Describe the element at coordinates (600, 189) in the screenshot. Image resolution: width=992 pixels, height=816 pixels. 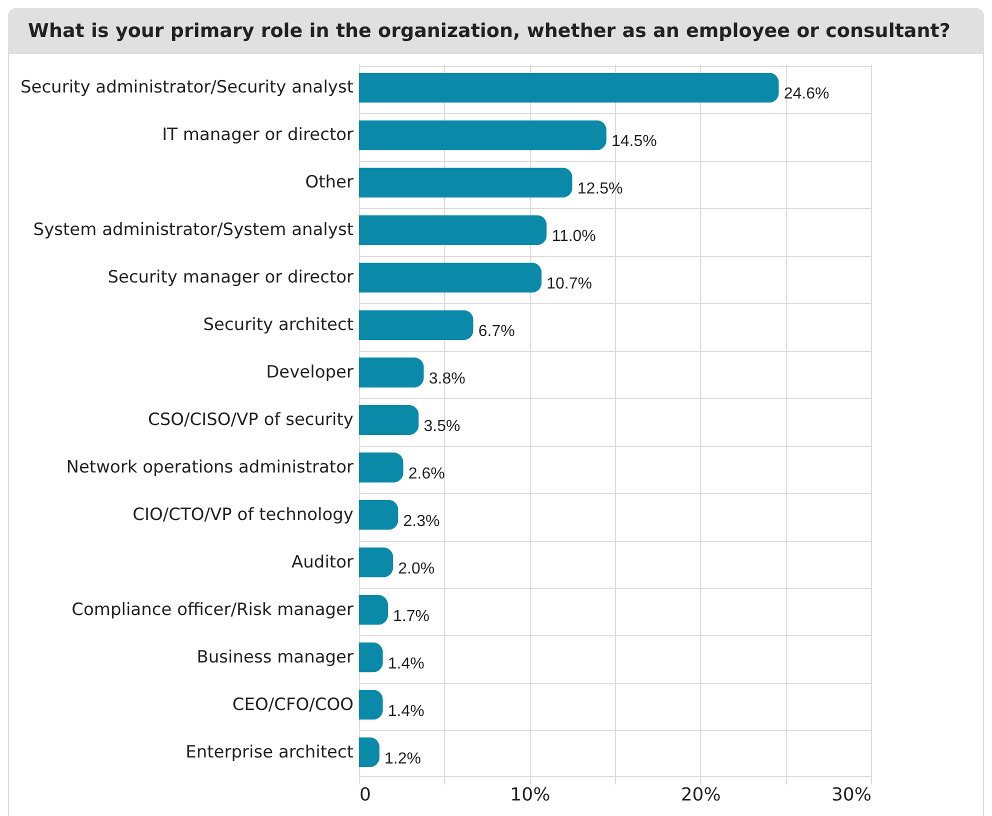
I see `data-label: 12.5%` at that location.